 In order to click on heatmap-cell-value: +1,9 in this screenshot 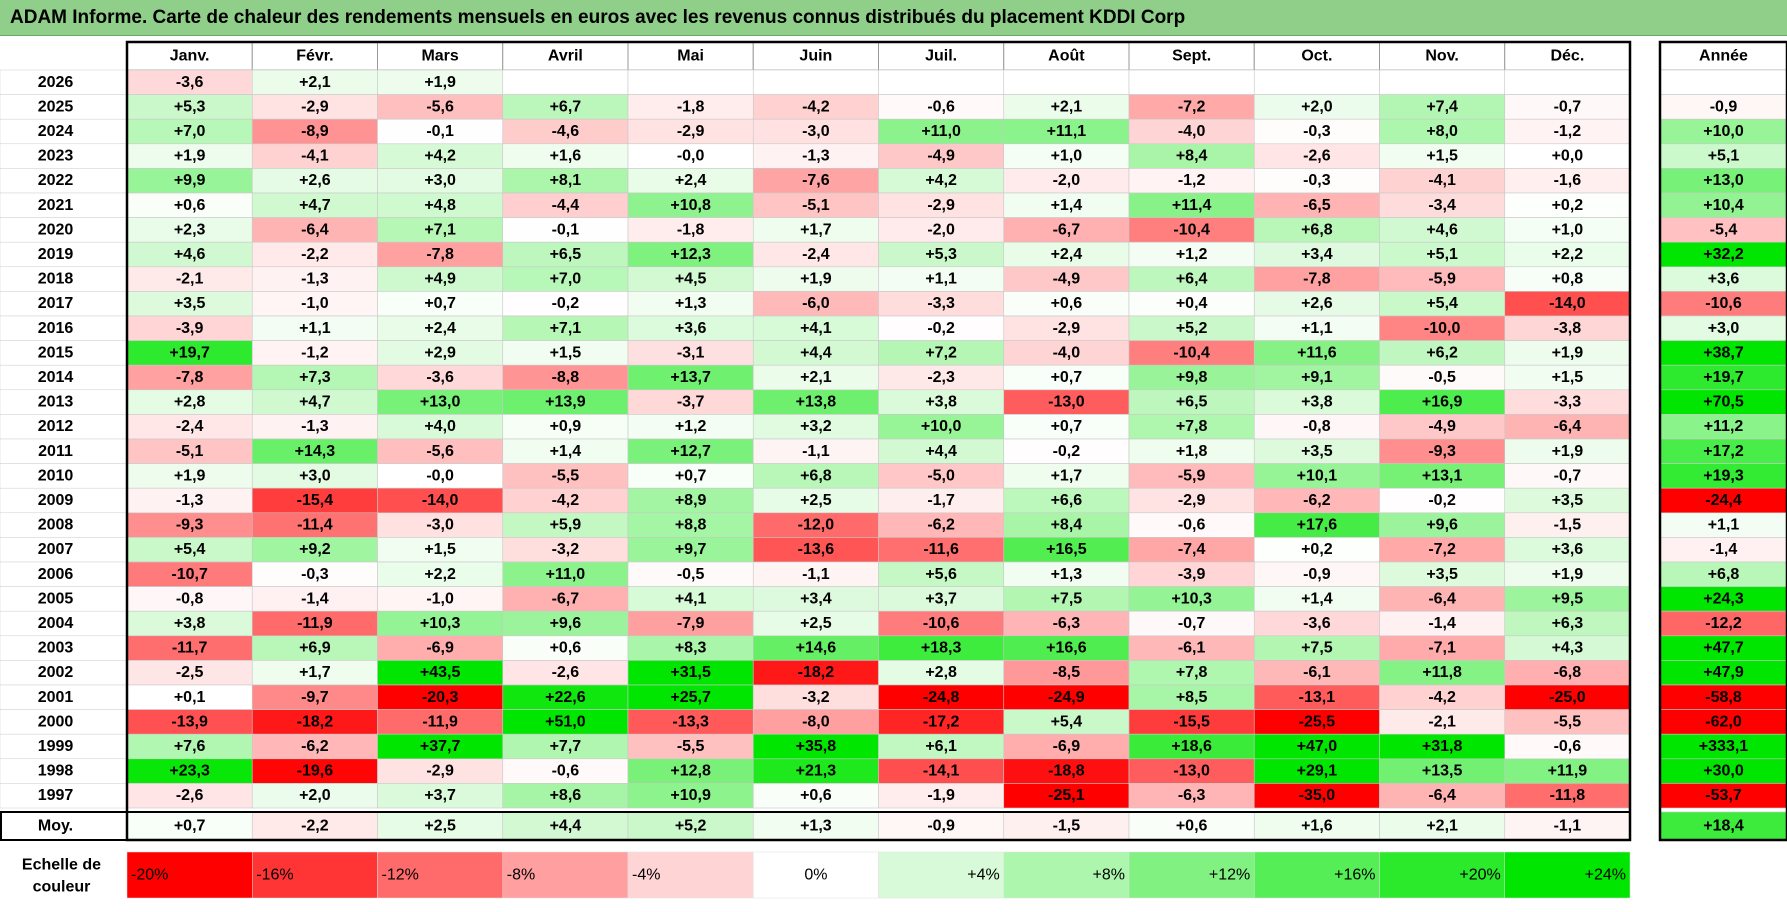, I will do `click(1568, 352)`.